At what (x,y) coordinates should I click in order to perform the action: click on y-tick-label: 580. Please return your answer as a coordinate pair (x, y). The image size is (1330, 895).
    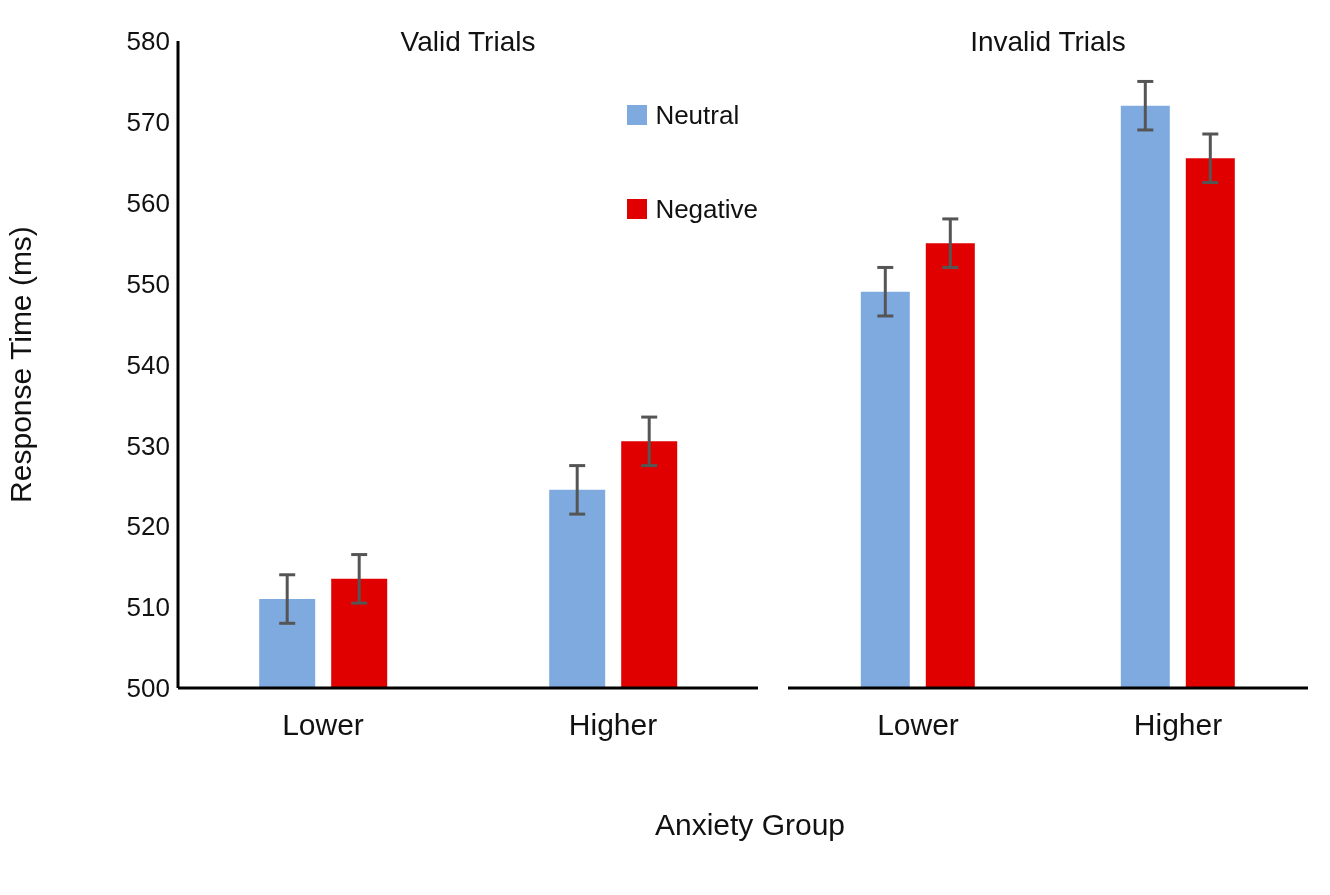
    Looking at the image, I should click on (148, 41).